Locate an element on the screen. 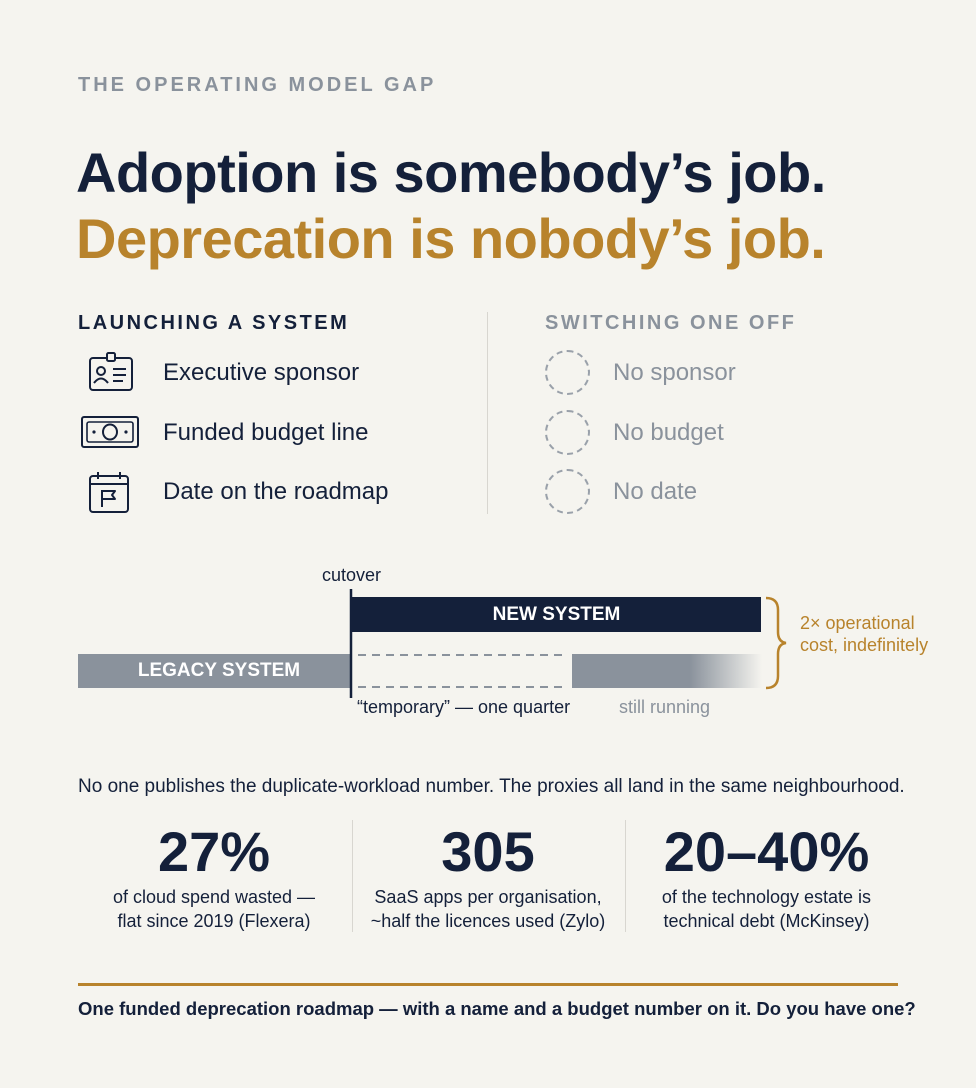 Image resolution: width=976 pixels, height=1088 pixels. calendar-flag-icon is located at coordinates (110, 491).